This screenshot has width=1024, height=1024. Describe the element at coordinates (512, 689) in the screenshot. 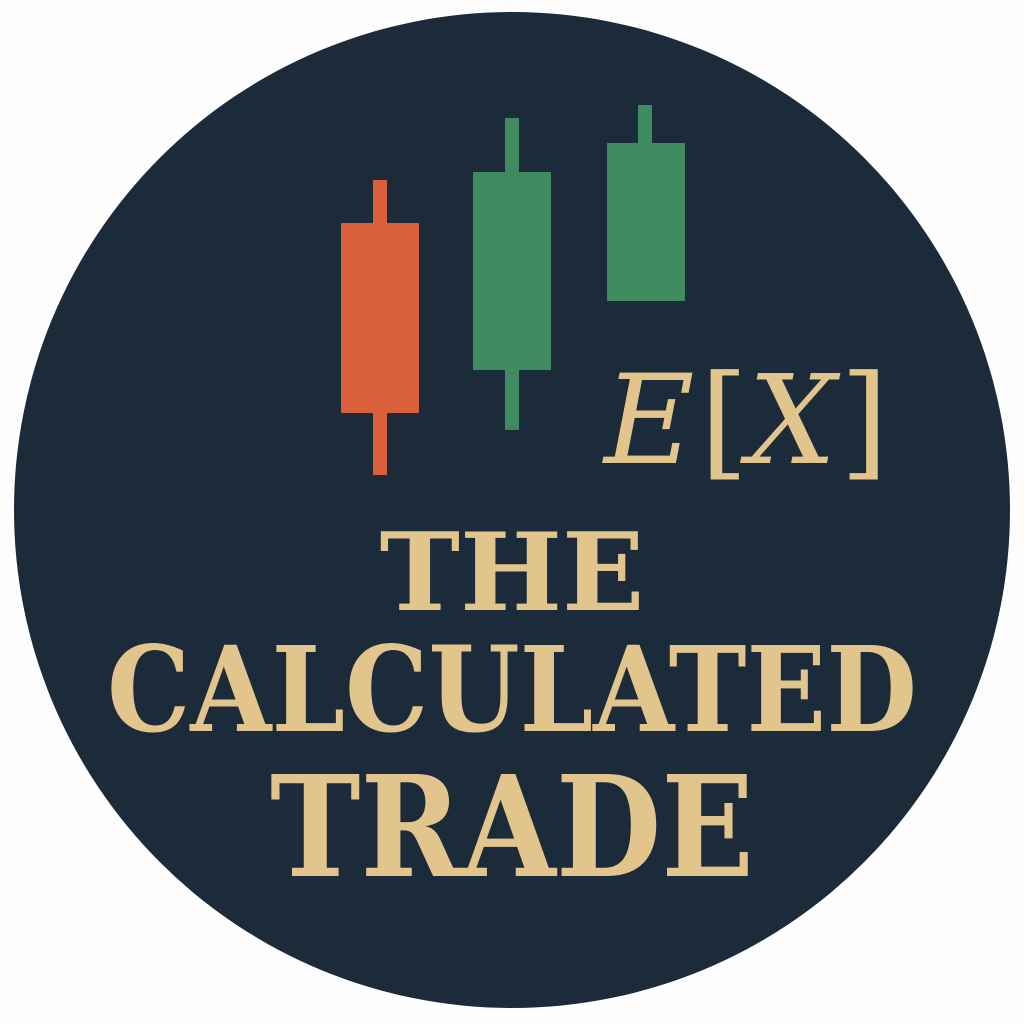

I see `title-line-calculated: CALCULATED` at that location.